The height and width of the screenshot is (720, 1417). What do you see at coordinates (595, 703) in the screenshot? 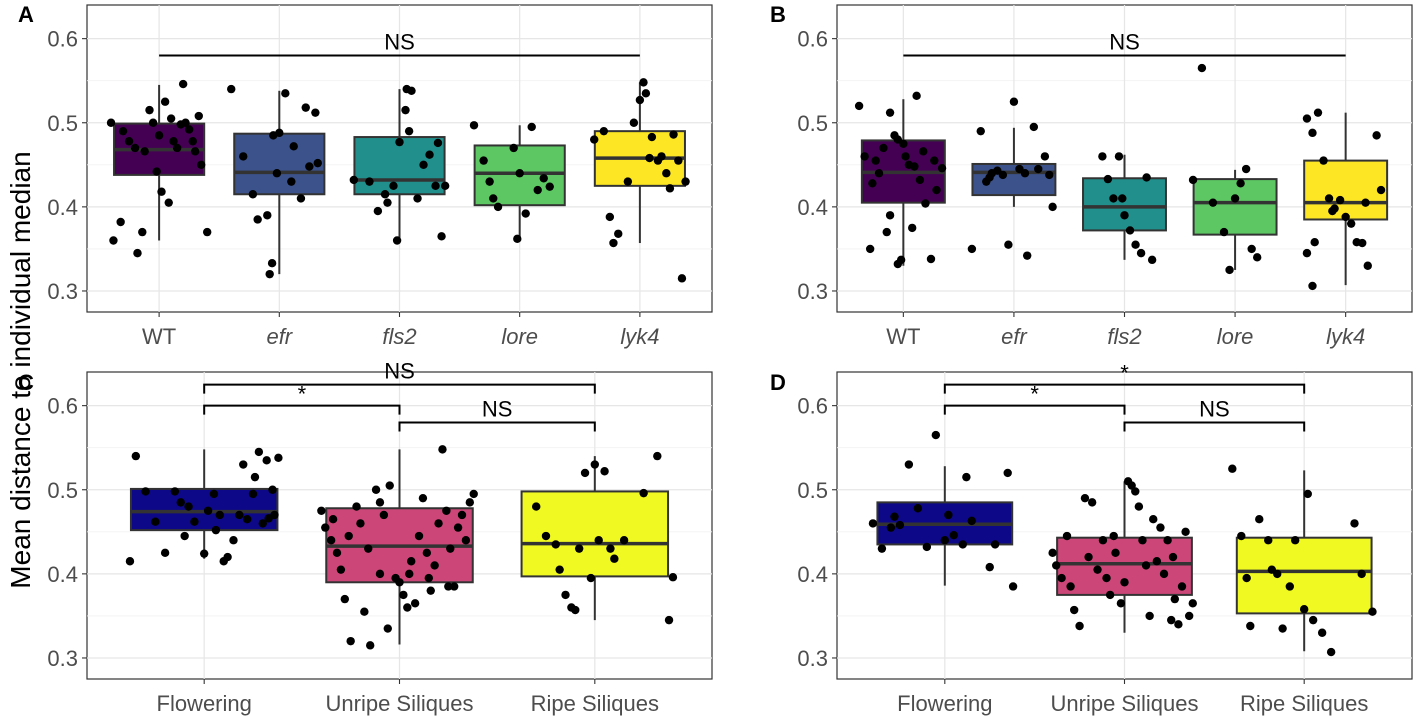
I see `x-tick-label: Ripe Siliques` at bounding box center [595, 703].